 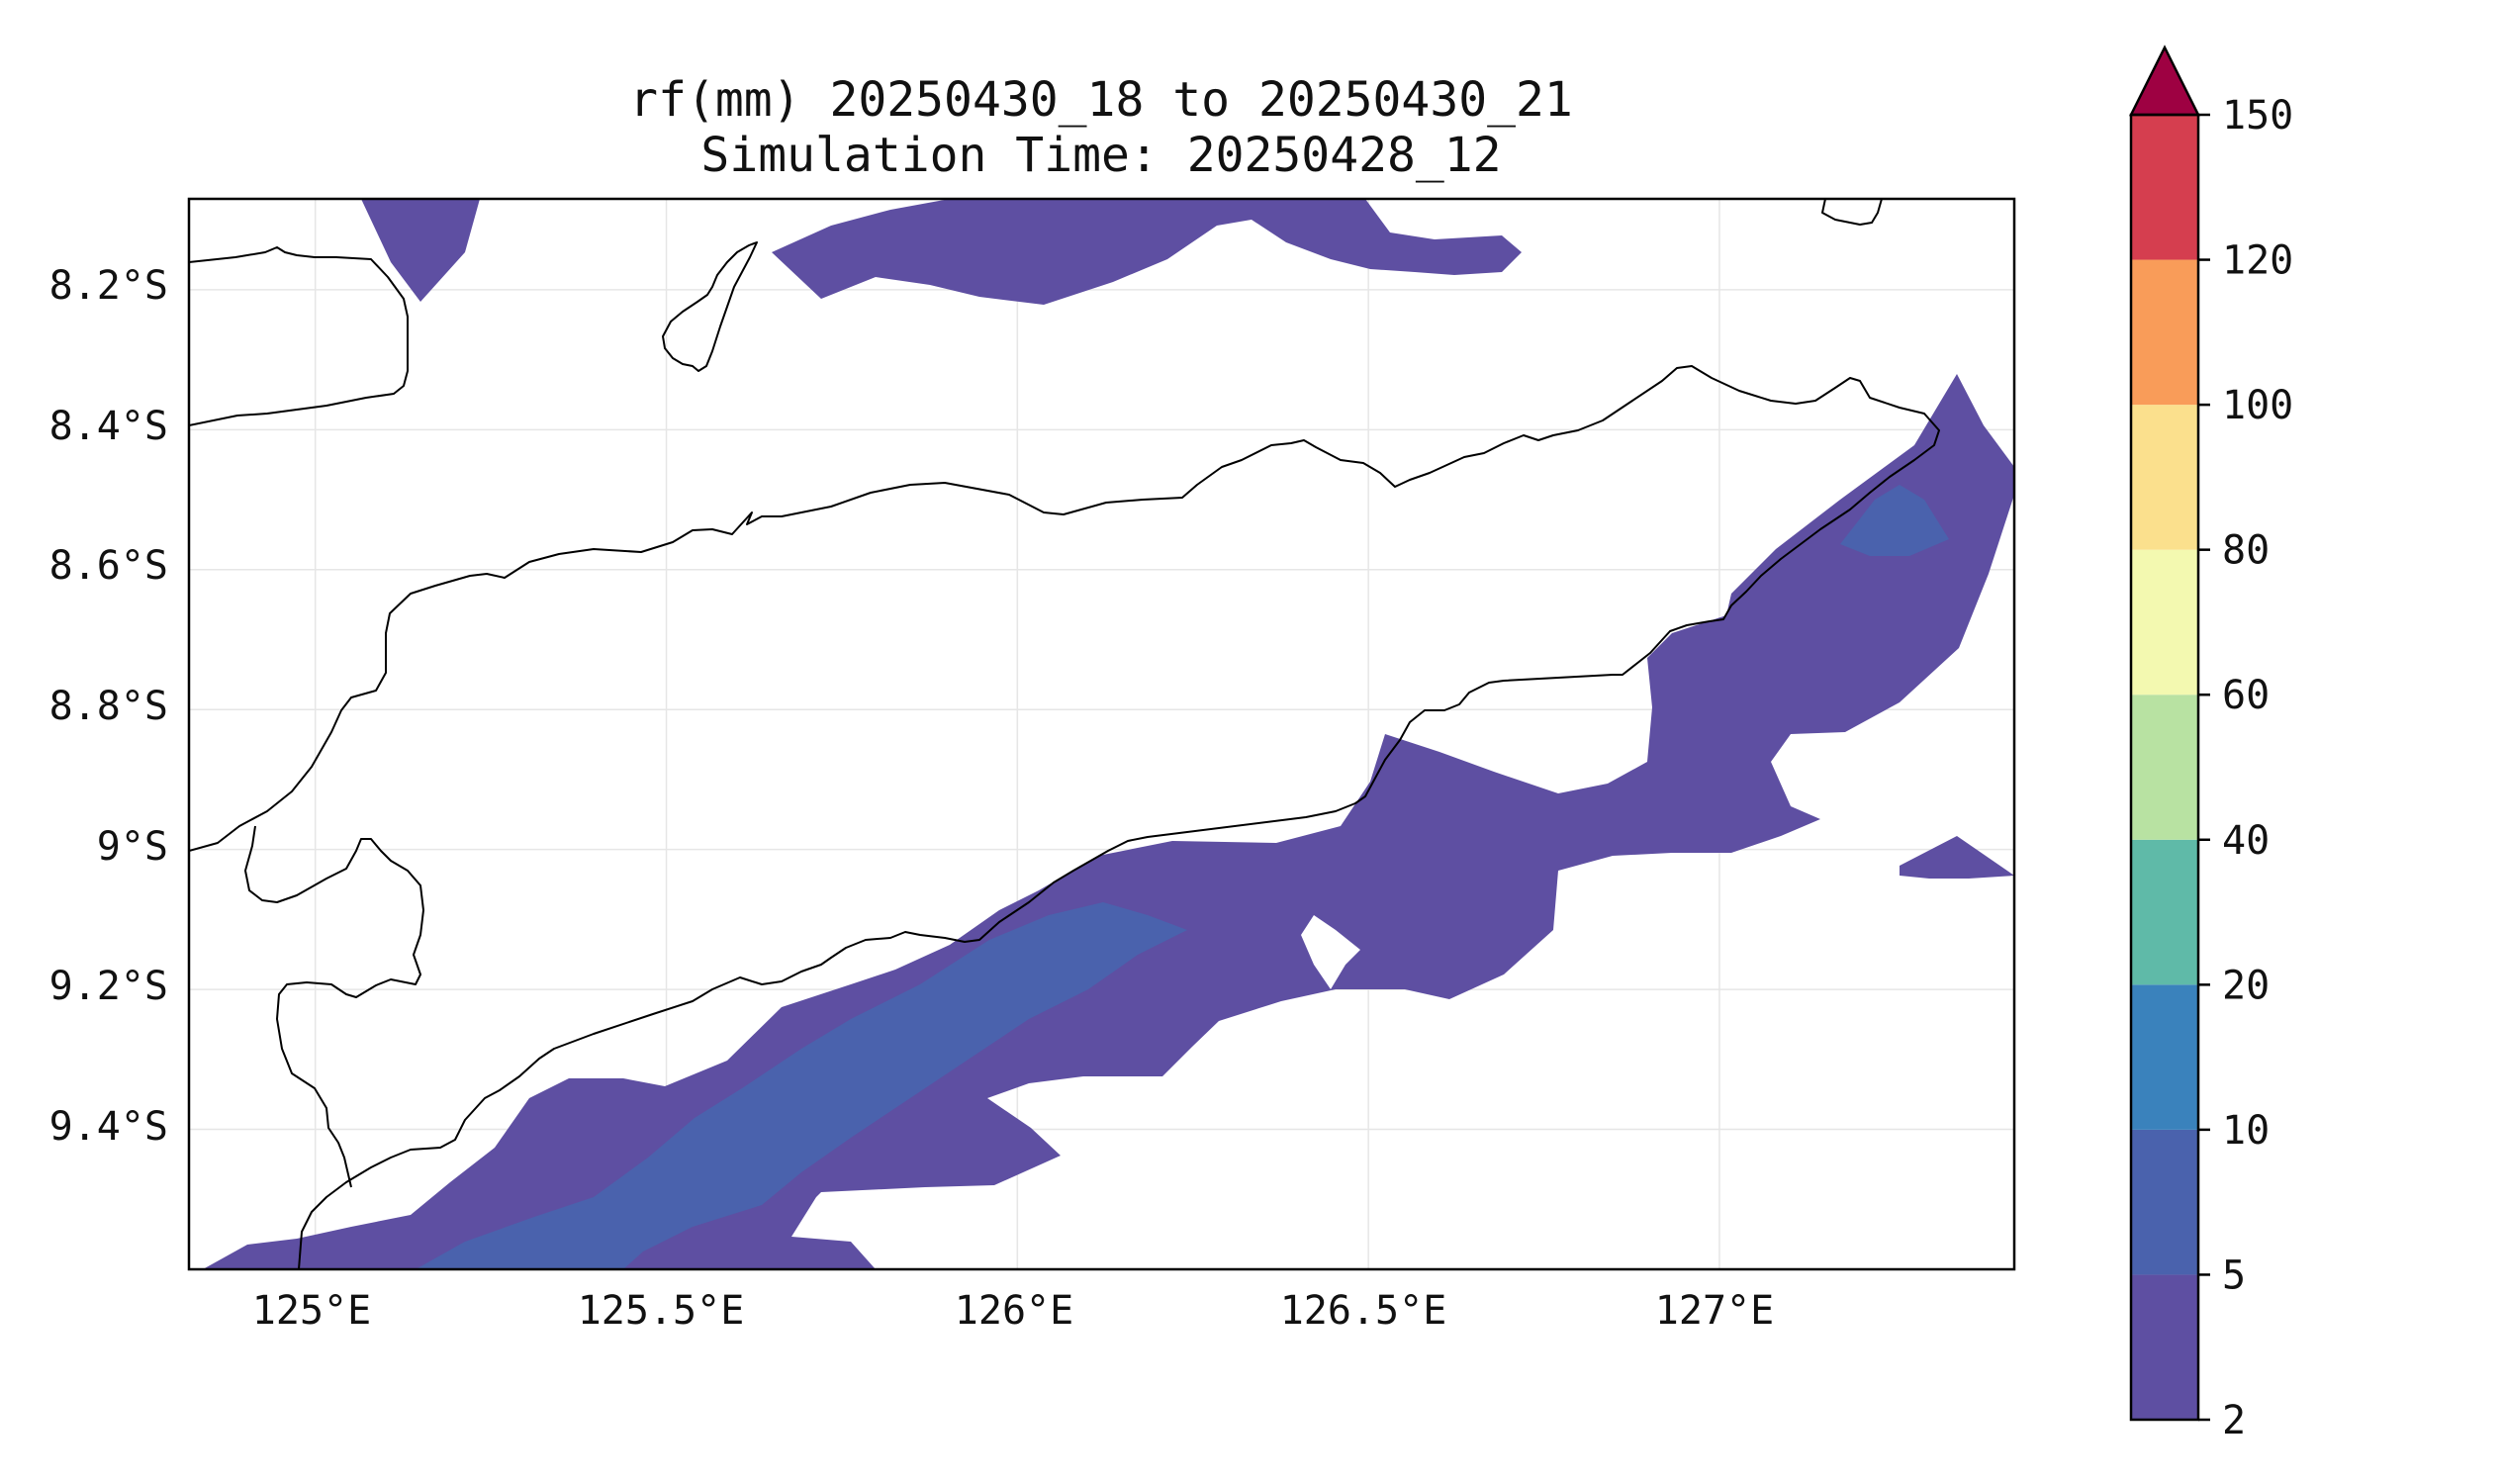 I want to click on colorbar-tick-label: 60, so click(x=2246, y=695).